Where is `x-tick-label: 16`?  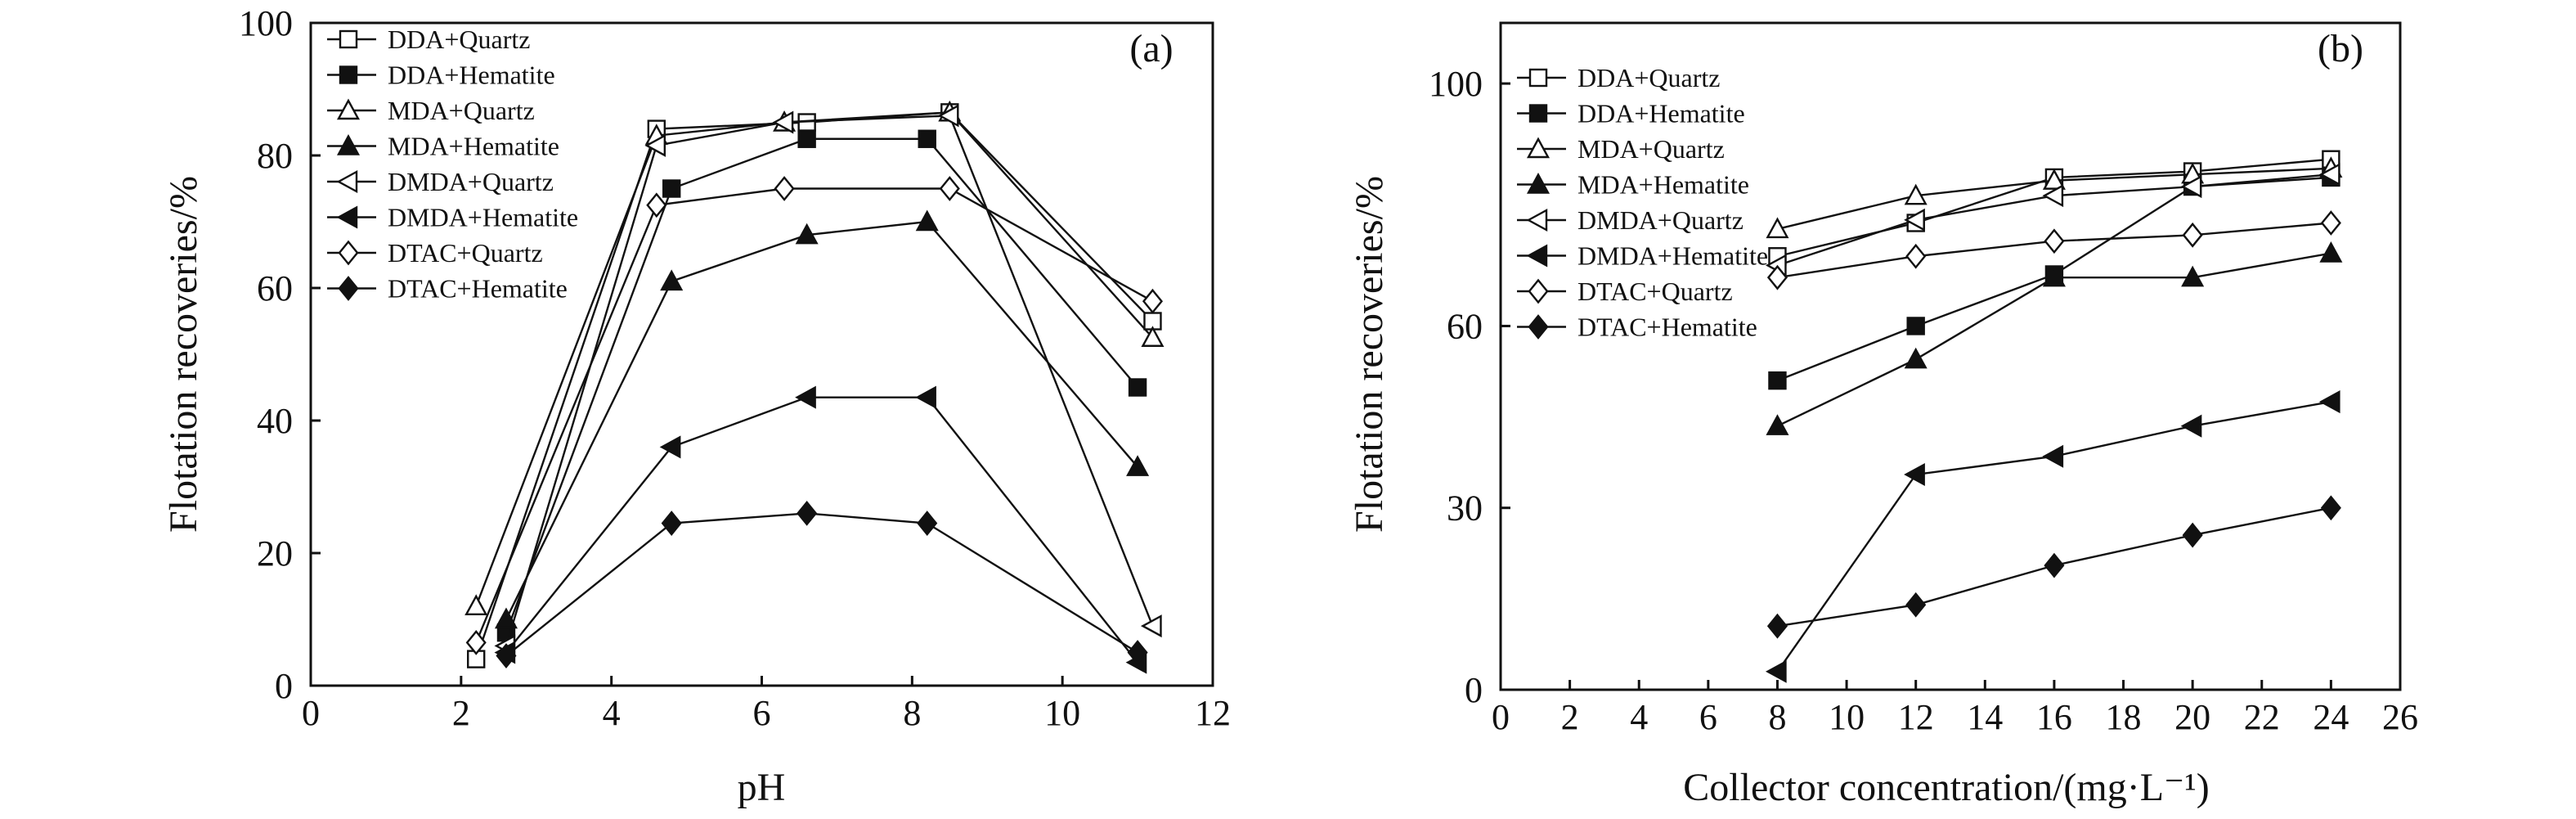
x-tick-label: 16 is located at coordinates (2054, 717).